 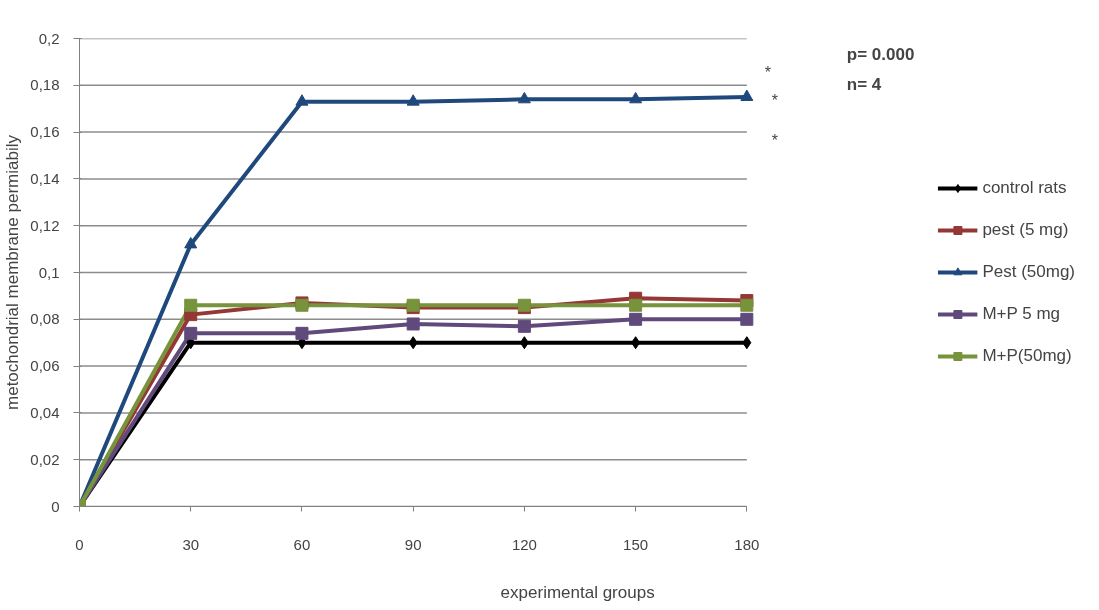 I want to click on legend-label: M+P 5 mg, so click(x=1021, y=314).